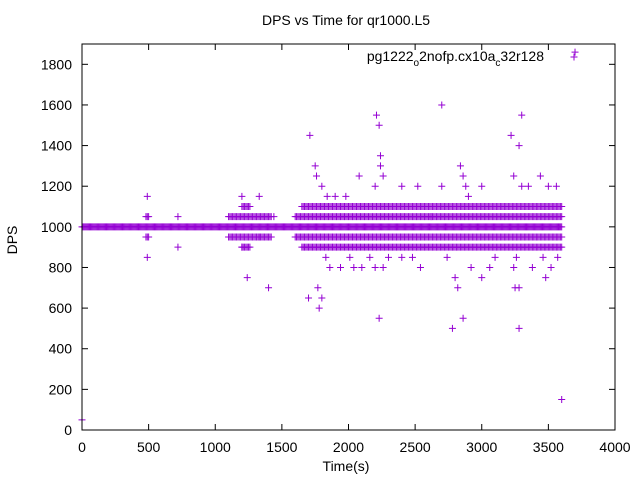 The image size is (640, 480). What do you see at coordinates (346, 466) in the screenshot?
I see `x-axis-label: Time(s)` at bounding box center [346, 466].